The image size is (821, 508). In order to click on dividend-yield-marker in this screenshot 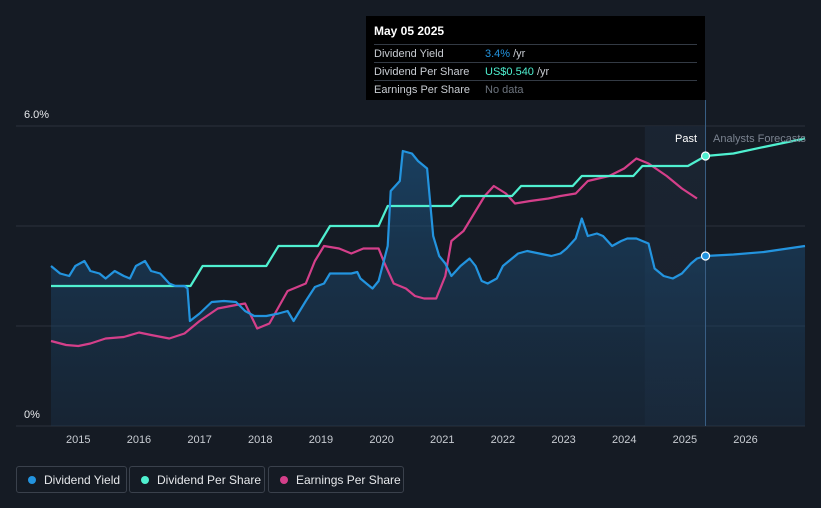, I will do `click(705, 256)`.